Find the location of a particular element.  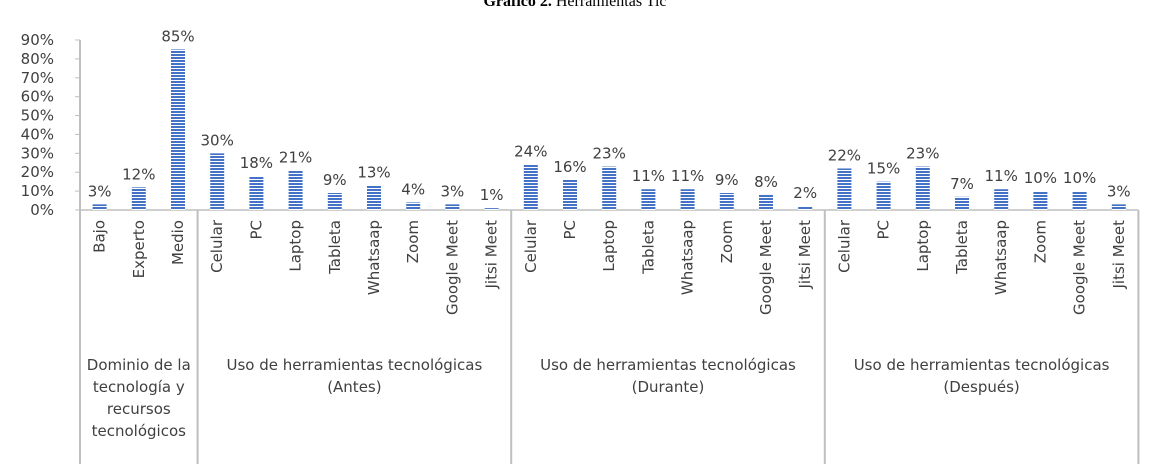

value-label: 85% is located at coordinates (177, 36).